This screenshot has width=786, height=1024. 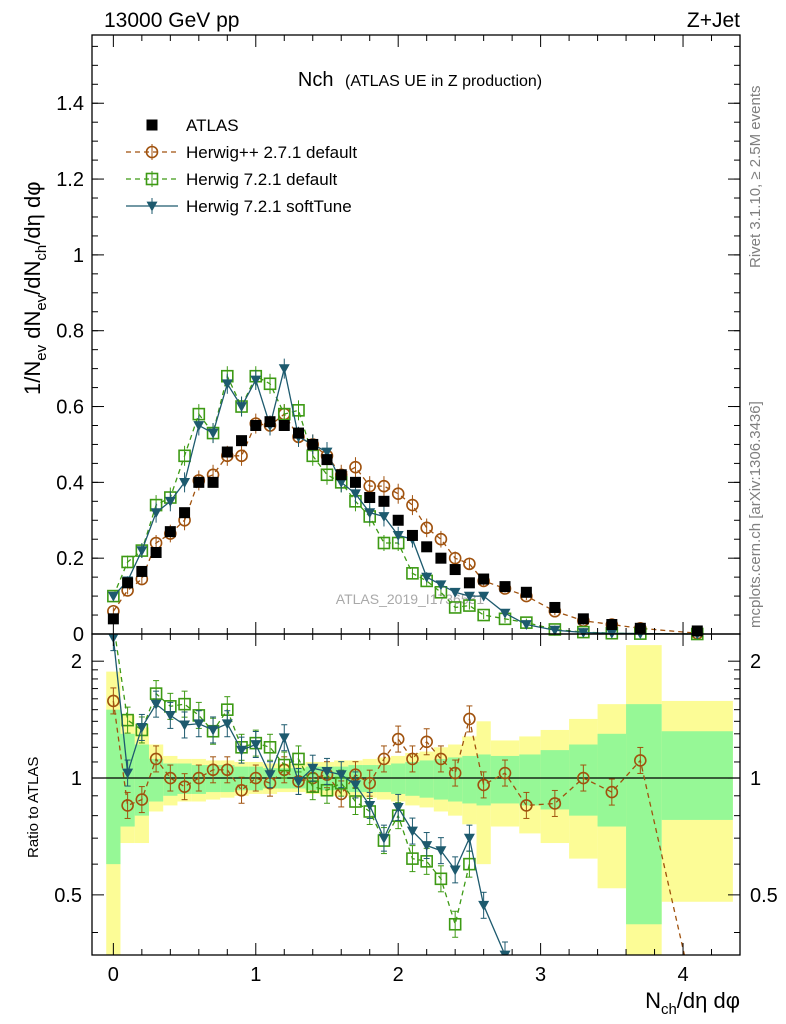 What do you see at coordinates (292, 780) in the screenshot?
I see `ratio-series-line` at bounding box center [292, 780].